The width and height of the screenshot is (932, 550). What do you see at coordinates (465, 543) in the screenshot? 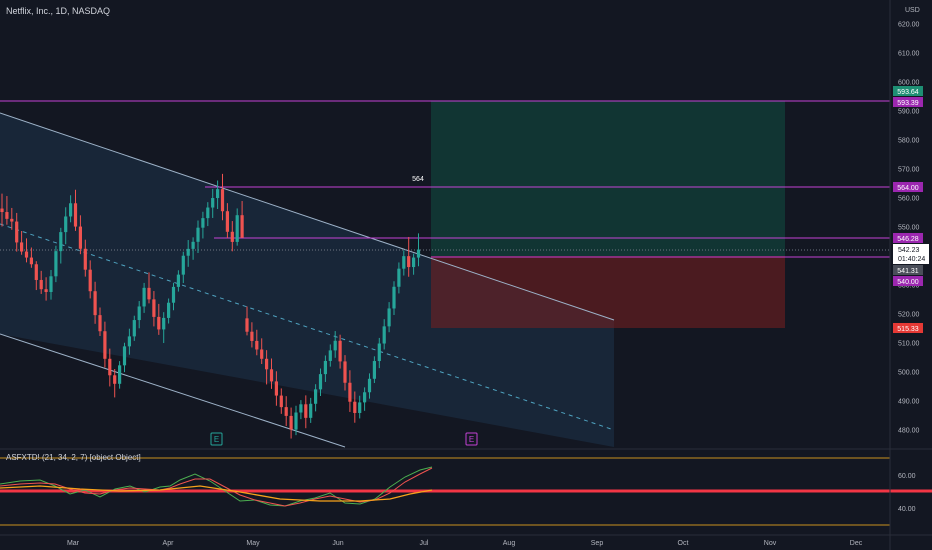
I see `time-axis: Mar Apr May Jun Jul Aug Sep Oct Nov Dec` at bounding box center [465, 543].